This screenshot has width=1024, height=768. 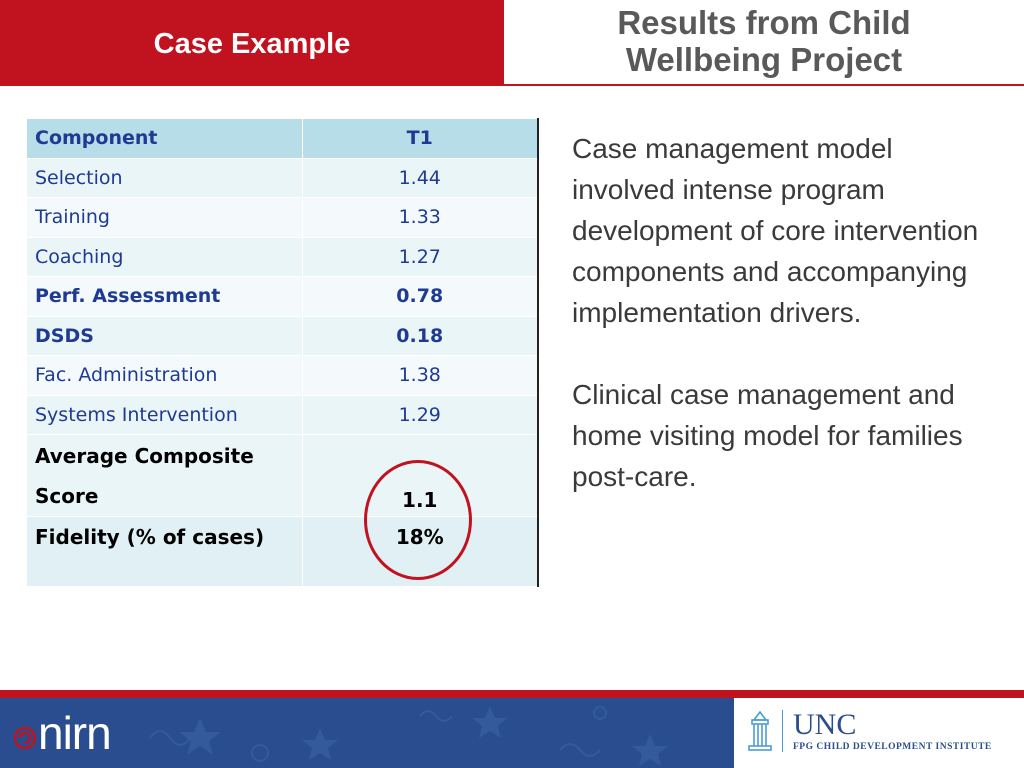 What do you see at coordinates (512, 694) in the screenshot?
I see `footer-divider` at bounding box center [512, 694].